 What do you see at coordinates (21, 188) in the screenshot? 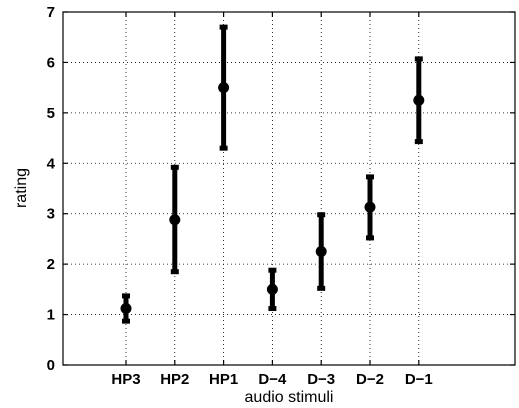
I see `y-axis-label: rating` at bounding box center [21, 188].